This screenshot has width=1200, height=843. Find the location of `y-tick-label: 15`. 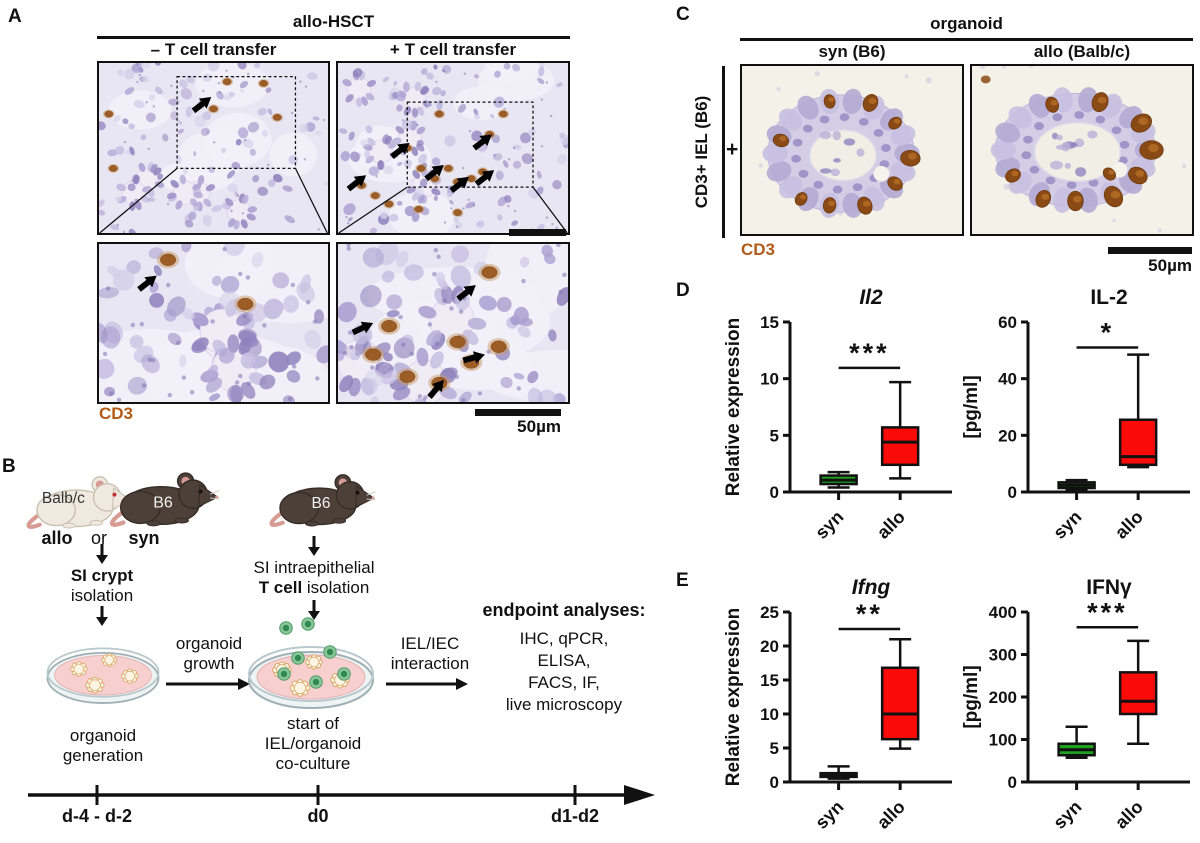

y-tick-label: 15 is located at coordinates (769, 322).